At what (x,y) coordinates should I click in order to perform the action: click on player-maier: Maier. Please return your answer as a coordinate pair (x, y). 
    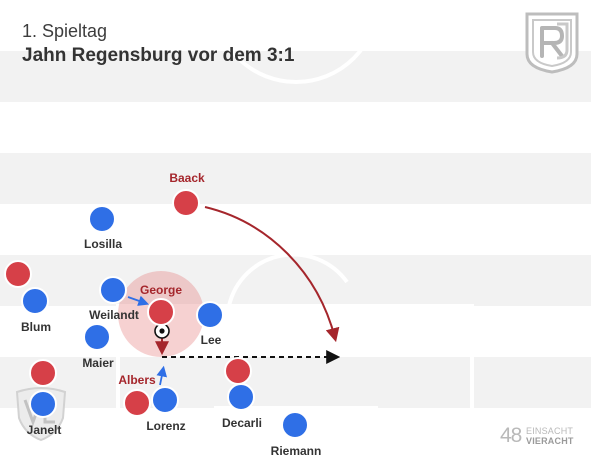
    Looking at the image, I should click on (98, 346).